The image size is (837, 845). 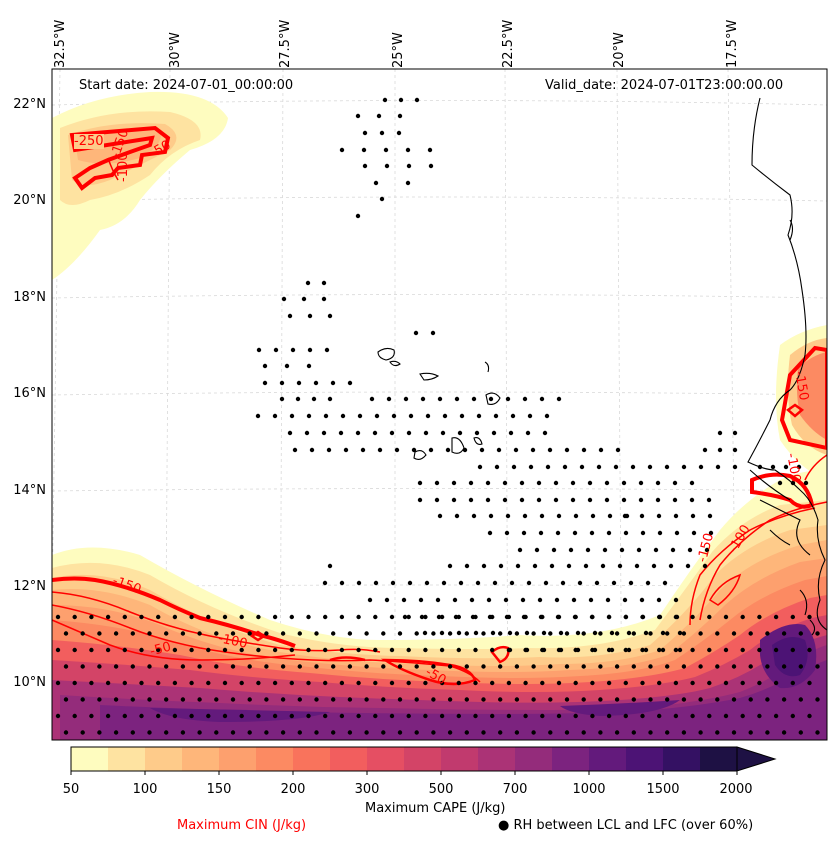 What do you see at coordinates (186, 85) in the screenshot?
I see `start-date-label: Start date: 2024-07-01_00:00:00` at bounding box center [186, 85].